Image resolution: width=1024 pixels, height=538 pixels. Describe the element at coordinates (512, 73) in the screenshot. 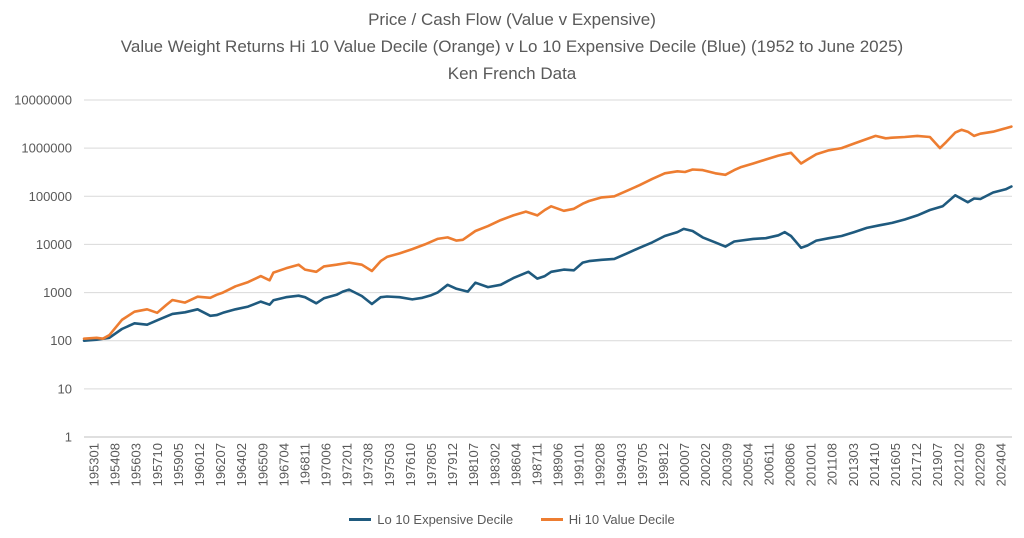

I see `chart-source: Ken French Data` at that location.